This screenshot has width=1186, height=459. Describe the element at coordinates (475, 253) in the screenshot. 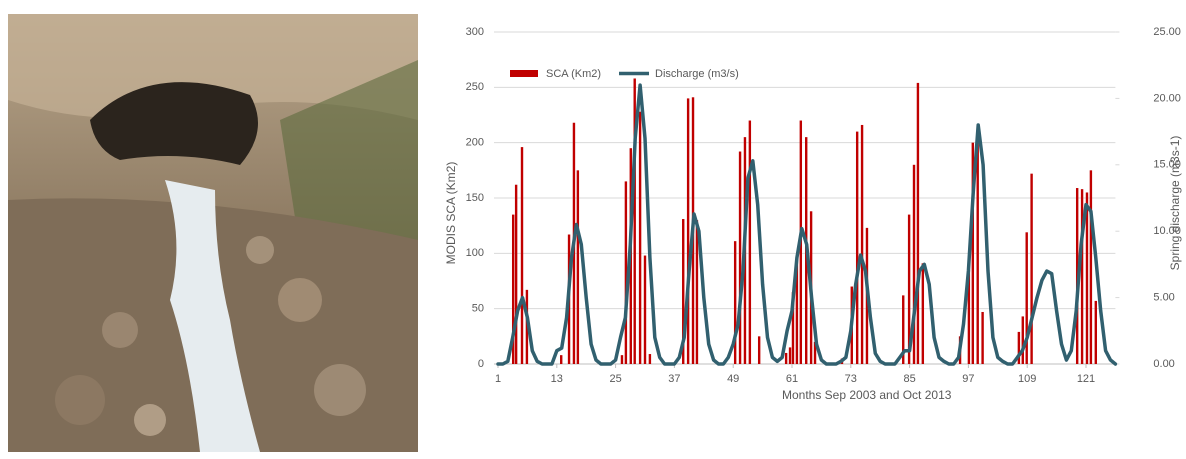

I see `y-tick-label: 100` at that location.